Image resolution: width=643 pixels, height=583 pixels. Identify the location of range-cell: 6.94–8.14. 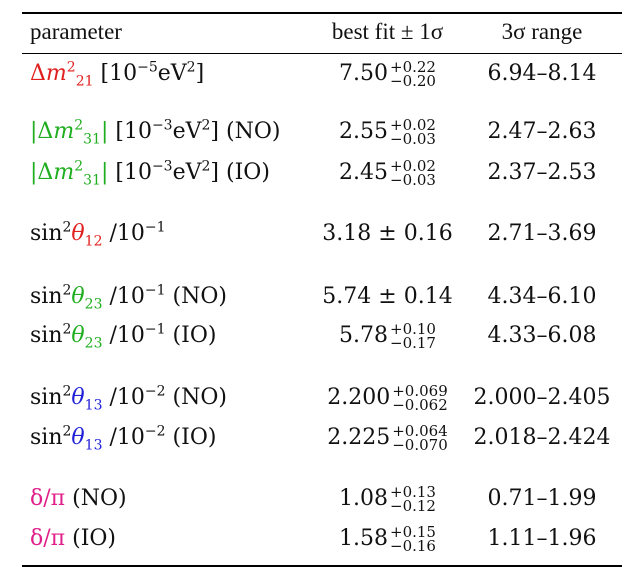
(542, 73).